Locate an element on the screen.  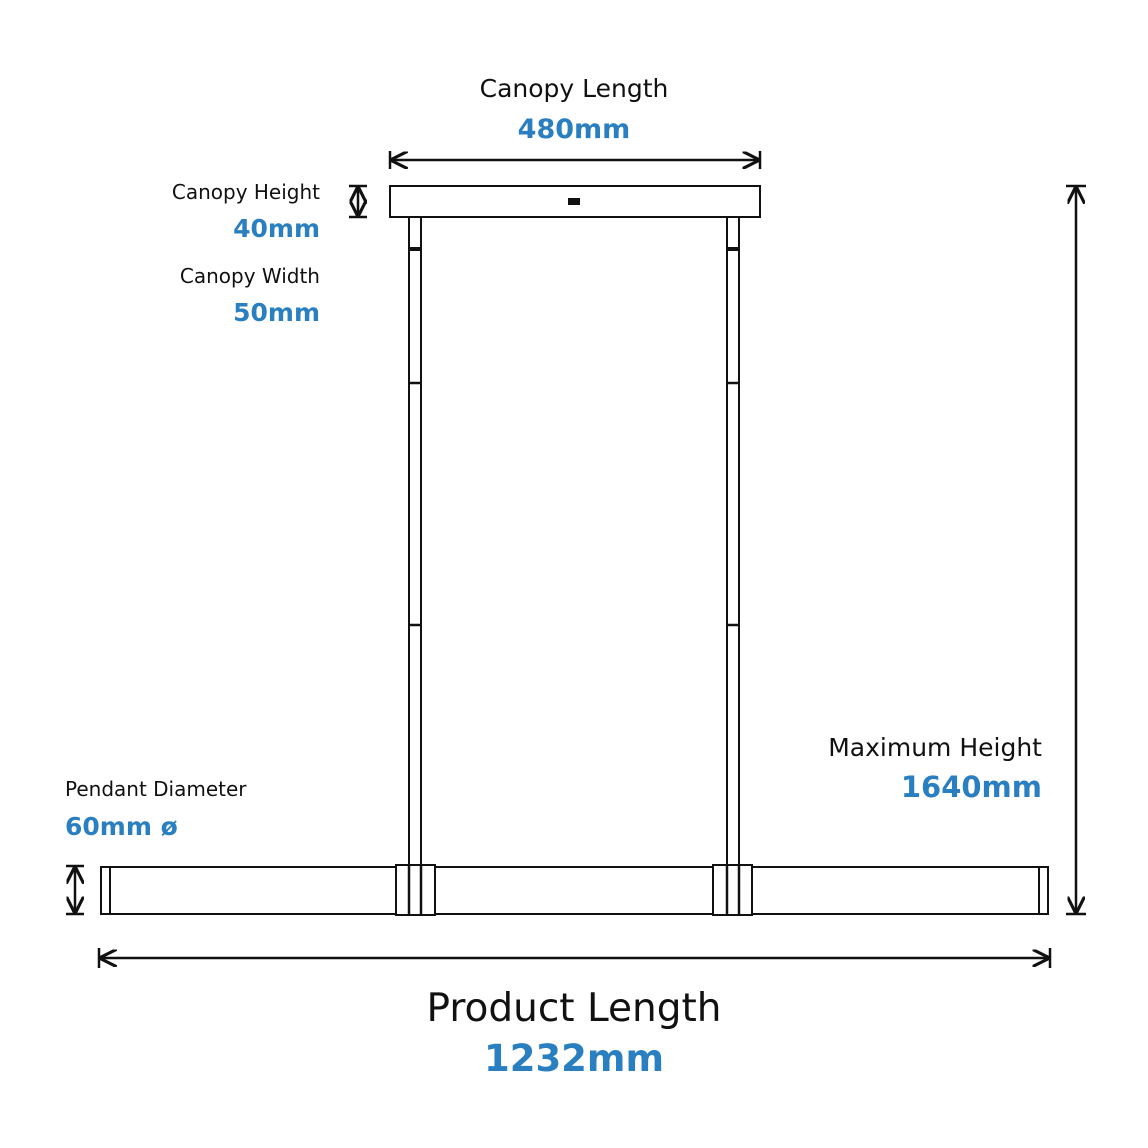
value: 480mm is located at coordinates (574, 129).